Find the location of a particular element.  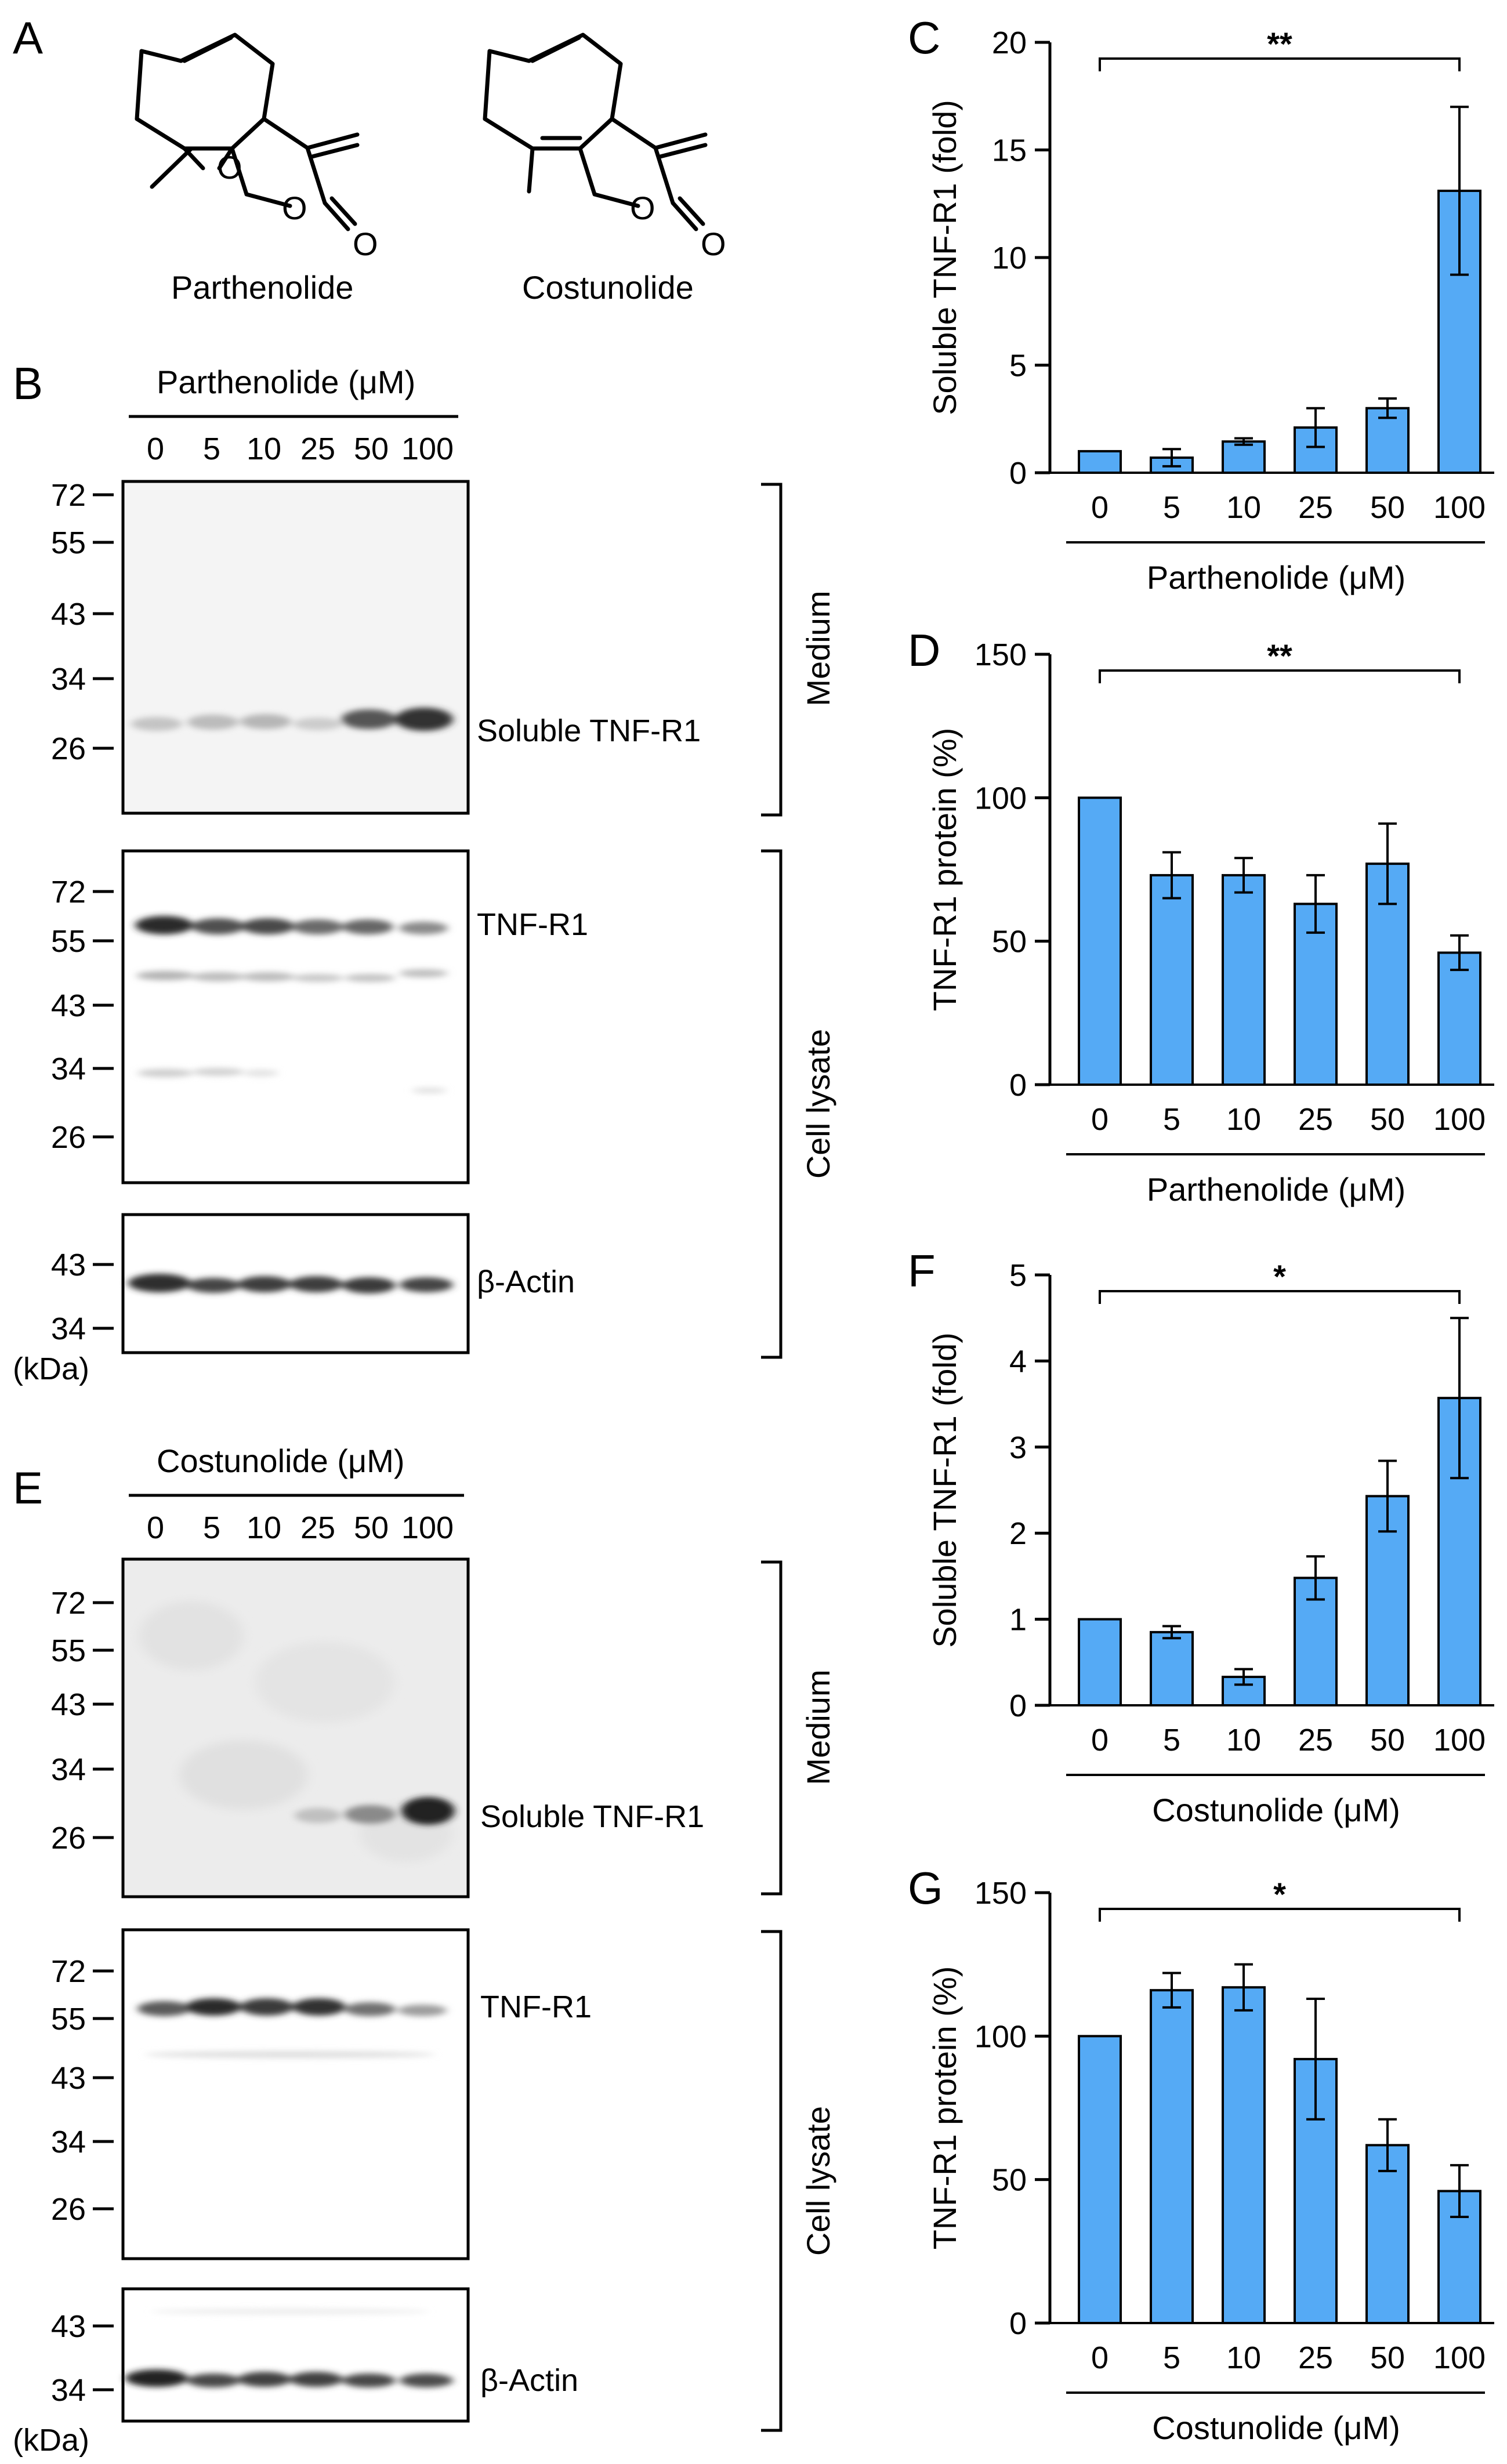

y-tick-label: 1 is located at coordinates (1018, 1620).